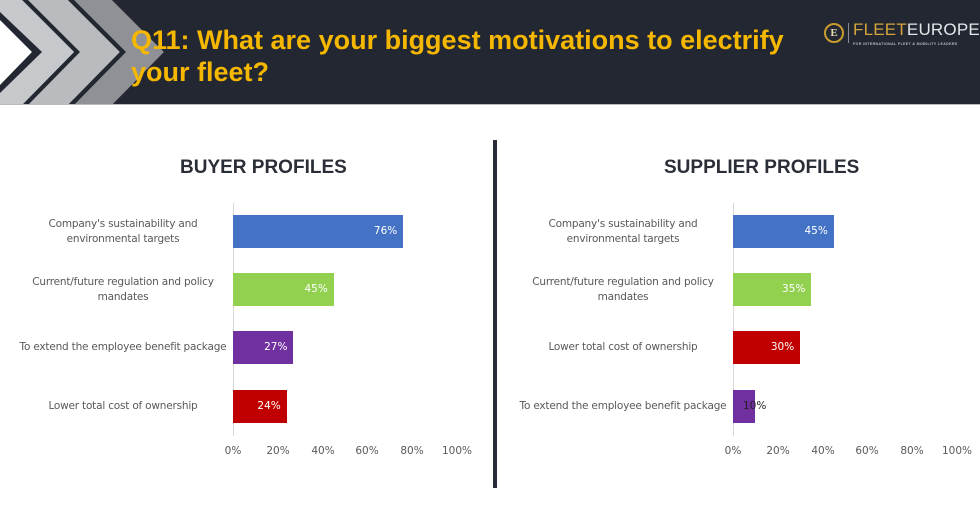 This screenshot has height=513, width=980. Describe the element at coordinates (276, 347) in the screenshot. I see `buyer-bar-value: 27%` at that location.